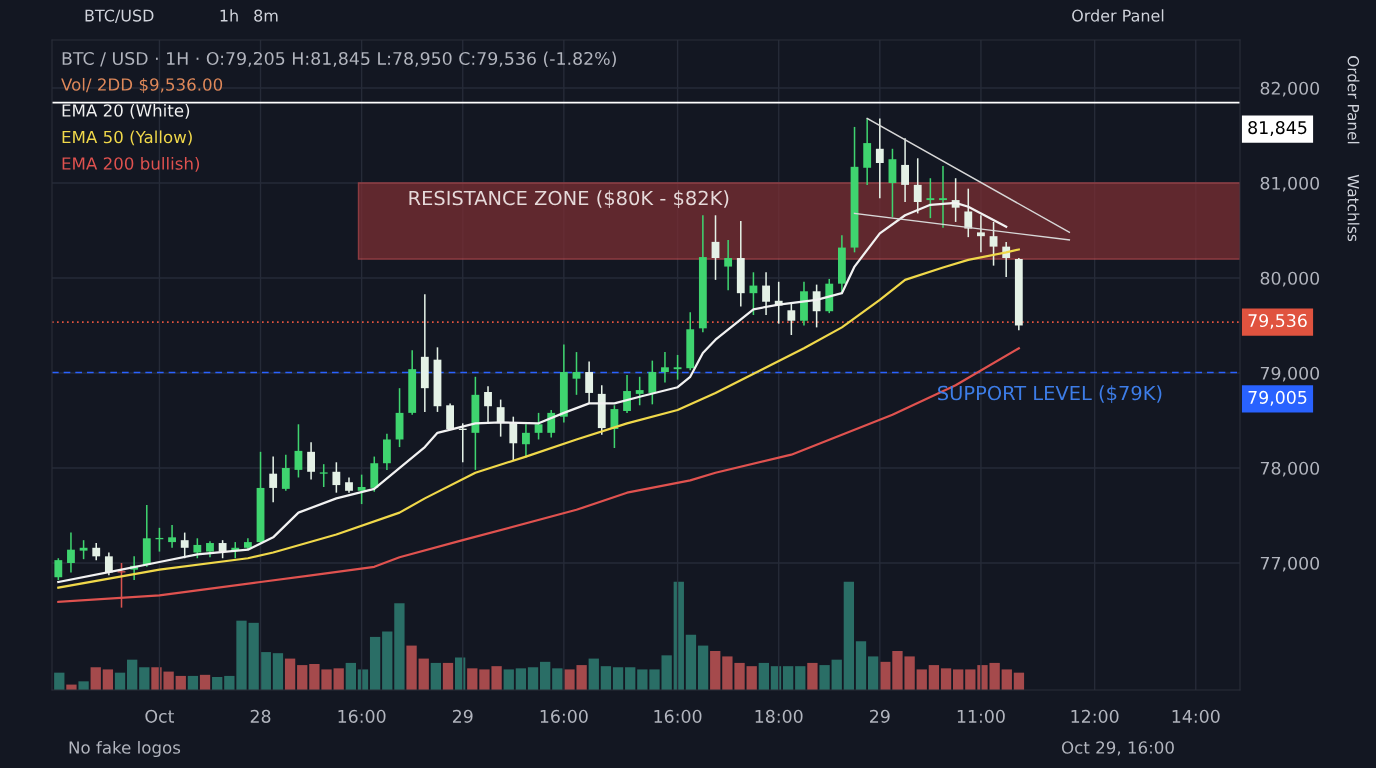  I want to click on text: Oct 29, 16:00, so click(1117, 748).